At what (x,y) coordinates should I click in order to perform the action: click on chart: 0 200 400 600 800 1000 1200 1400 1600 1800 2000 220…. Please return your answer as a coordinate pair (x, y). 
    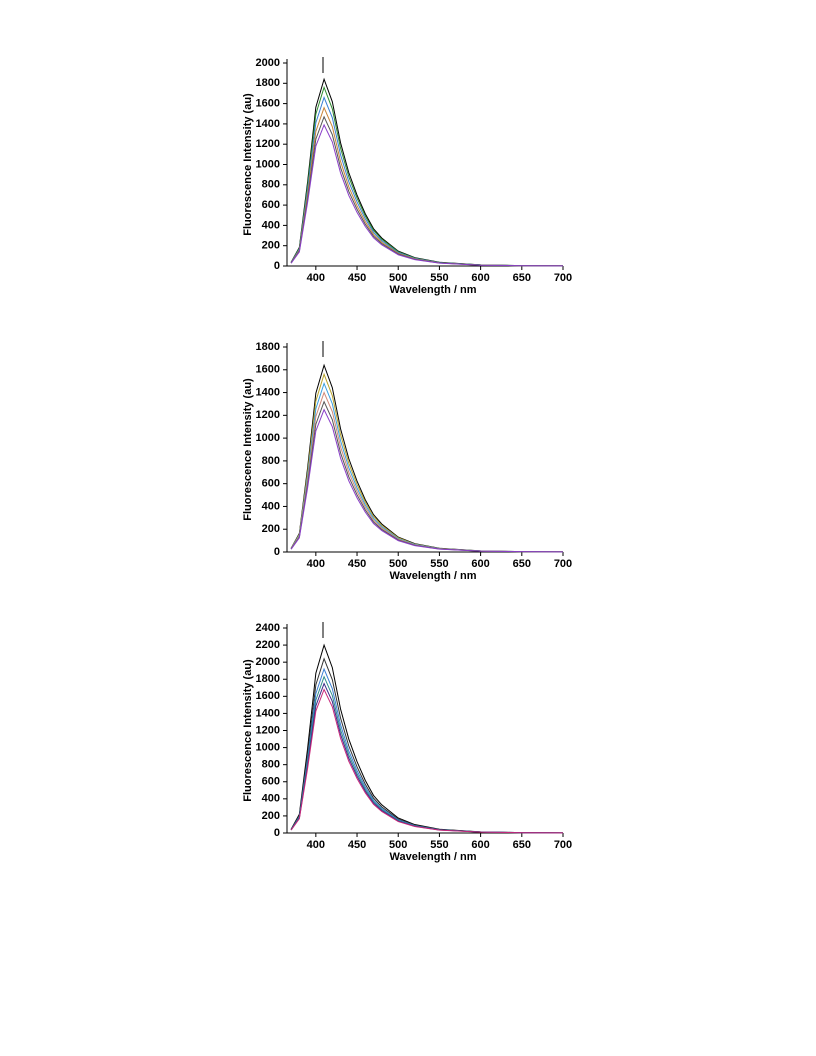
    Looking at the image, I should click on (407, 742).